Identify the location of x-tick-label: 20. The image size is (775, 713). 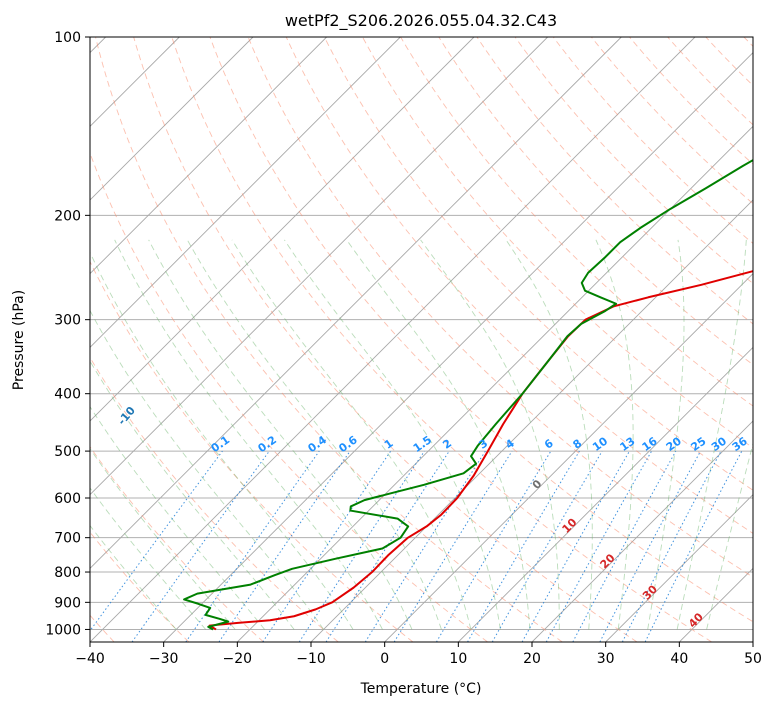
(532, 659).